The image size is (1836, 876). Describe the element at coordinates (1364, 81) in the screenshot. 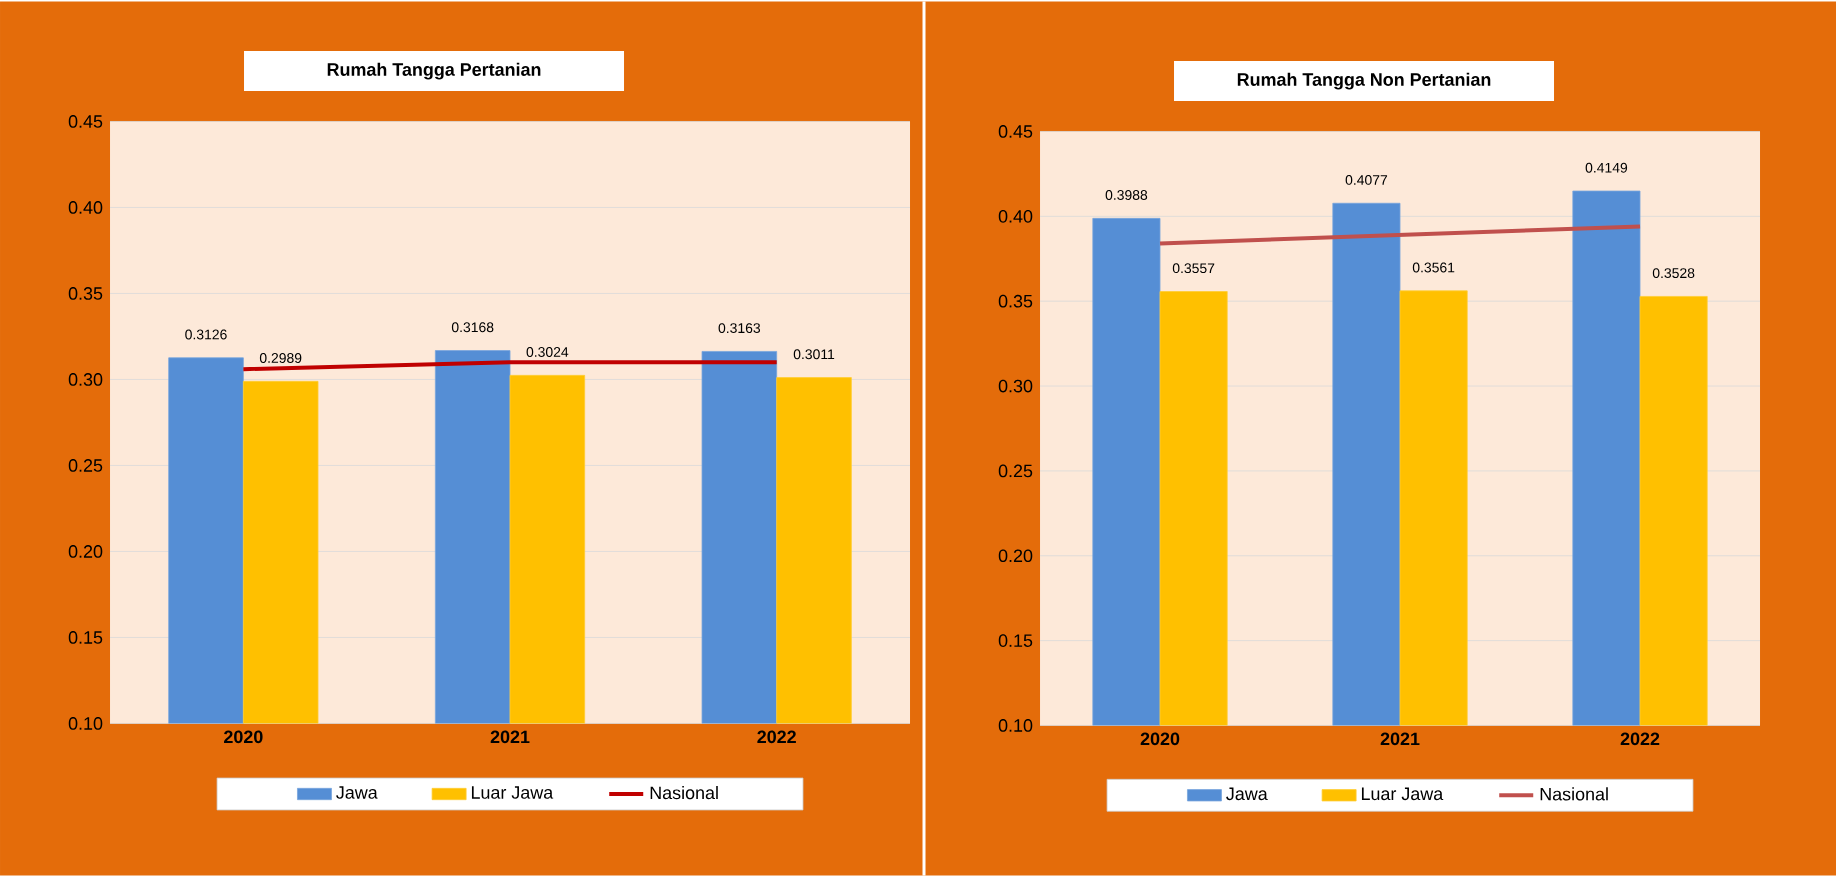

I see `chart-title: Rumah Tangga Non Pertanian` at that location.